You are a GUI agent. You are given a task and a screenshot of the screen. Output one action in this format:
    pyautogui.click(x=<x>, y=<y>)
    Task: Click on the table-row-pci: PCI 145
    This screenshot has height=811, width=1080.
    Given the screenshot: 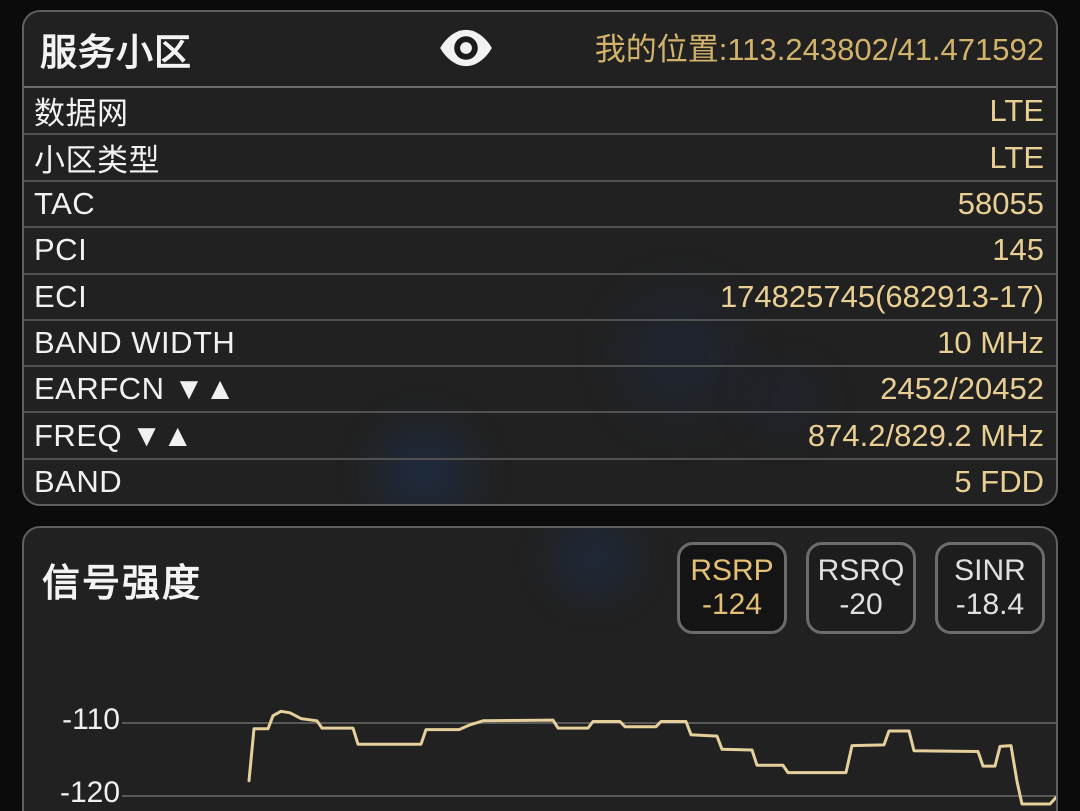 What is the action you would take?
    pyautogui.click(x=540, y=249)
    